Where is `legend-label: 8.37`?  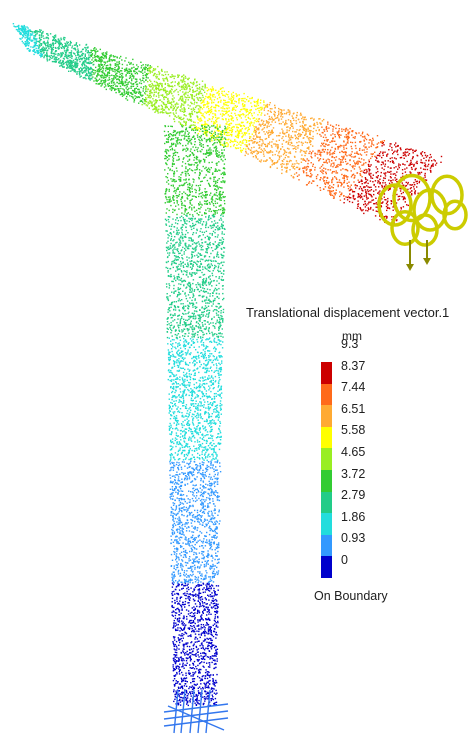 legend-label: 8.37 is located at coordinates (353, 366).